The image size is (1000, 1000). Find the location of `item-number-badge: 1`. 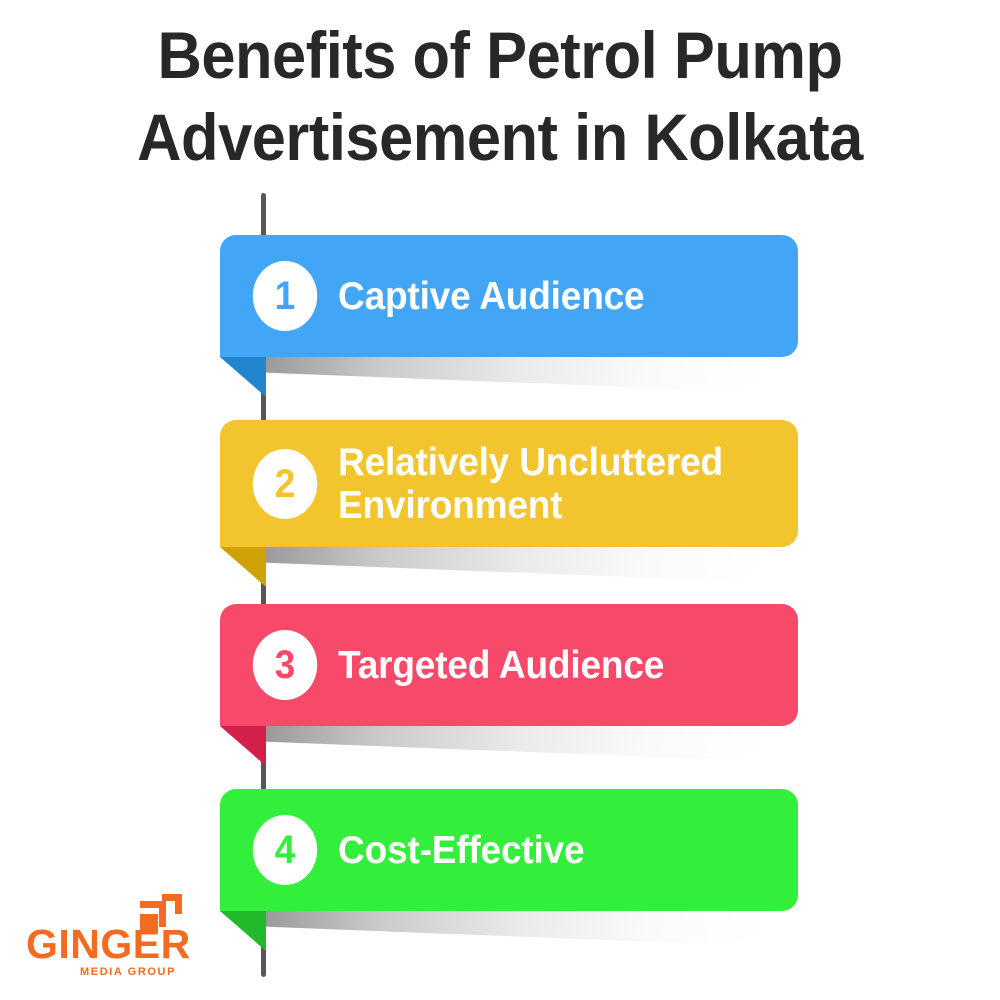

item-number-badge: 1 is located at coordinates (285, 296).